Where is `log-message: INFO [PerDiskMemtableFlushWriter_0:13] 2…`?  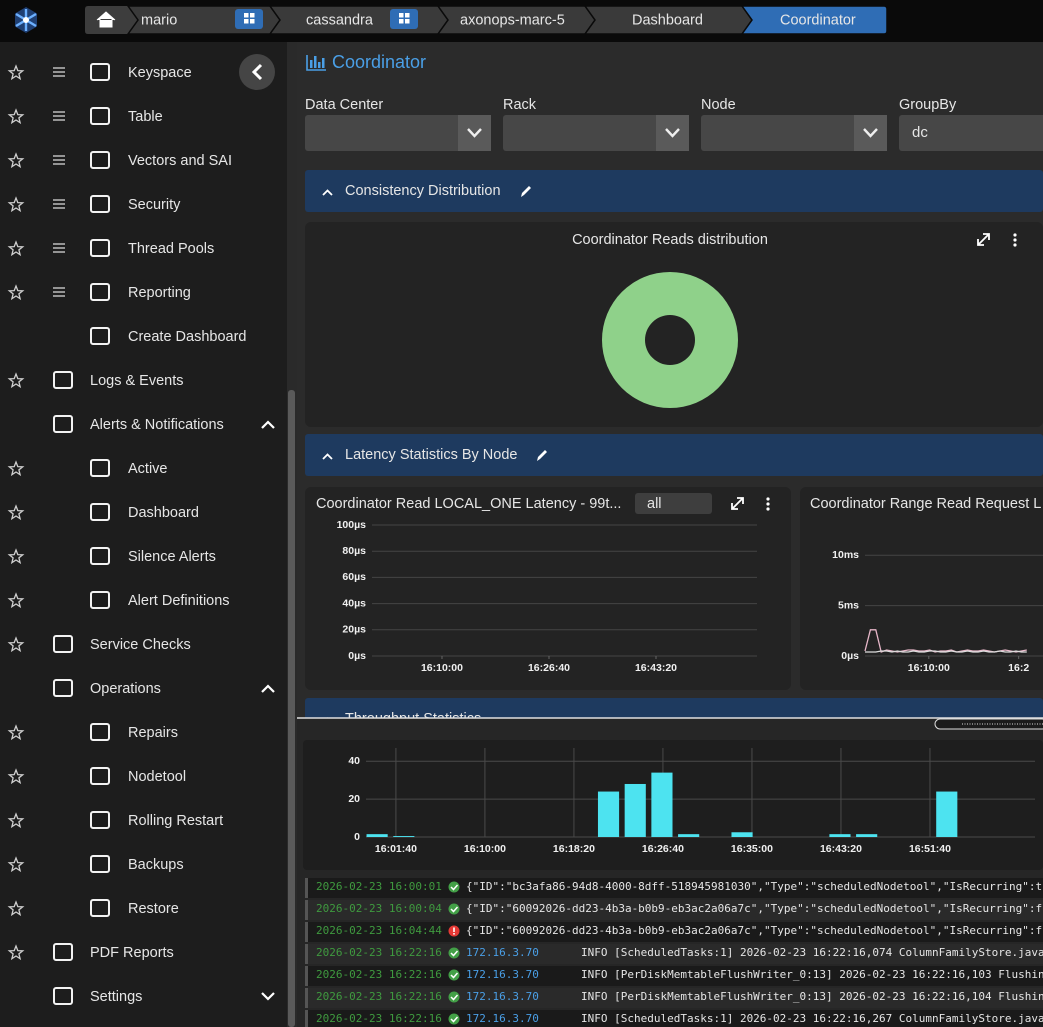 log-message: INFO [PerDiskMemtableFlushWriter_0:13] 2… is located at coordinates (812, 974).